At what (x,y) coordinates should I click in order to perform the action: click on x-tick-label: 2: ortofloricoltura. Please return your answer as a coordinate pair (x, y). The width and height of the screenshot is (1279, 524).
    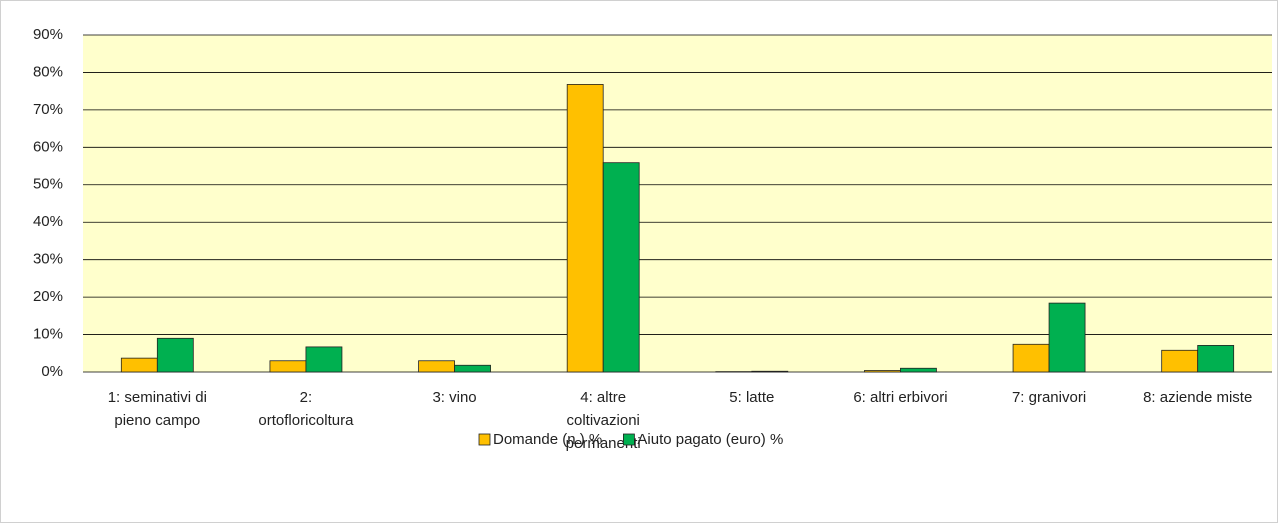
    Looking at the image, I should click on (306, 409).